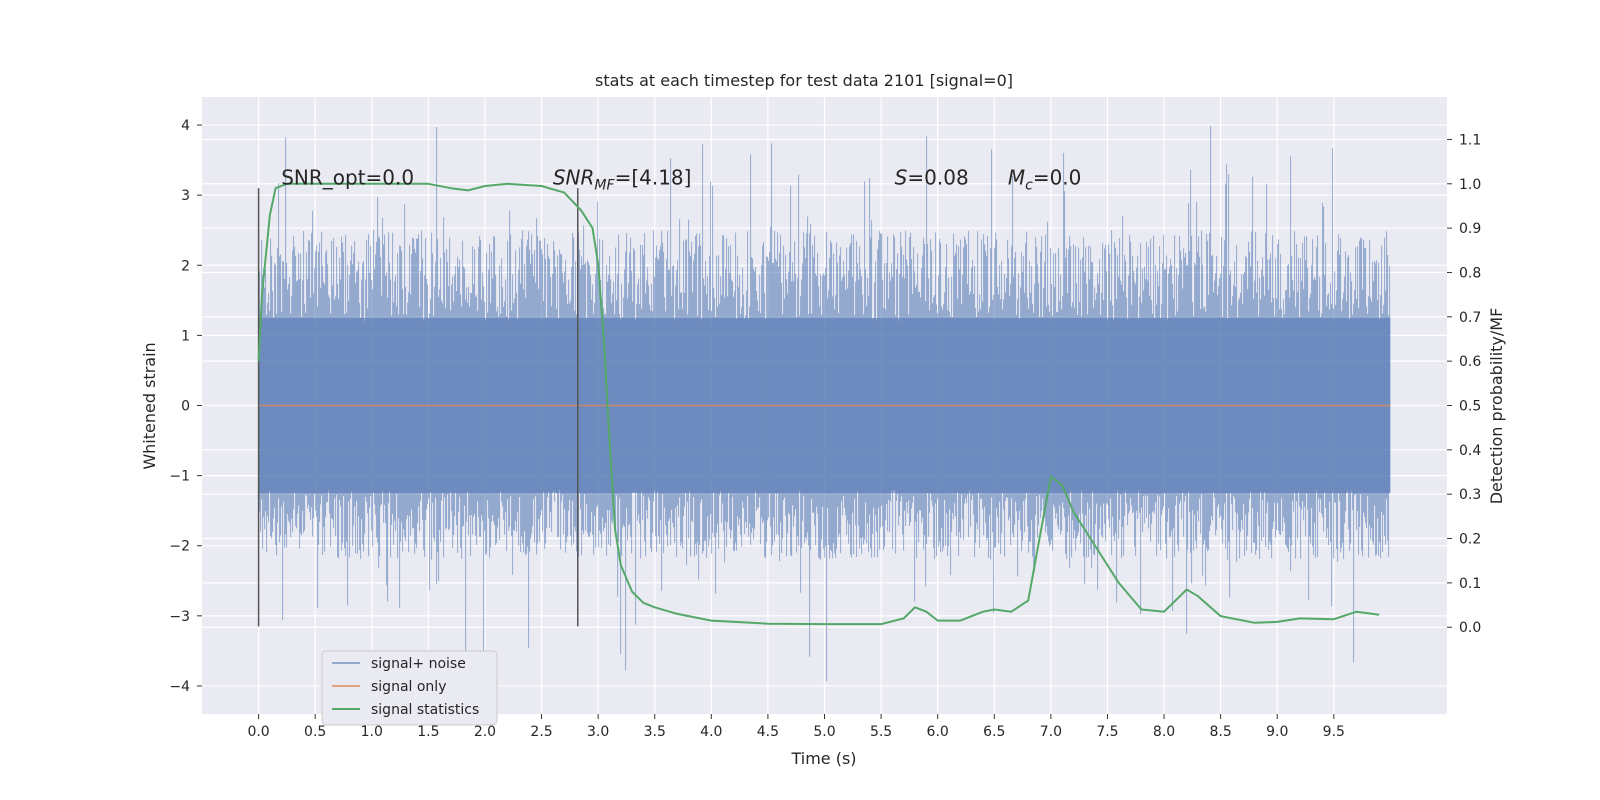  What do you see at coordinates (428, 732) in the screenshot?
I see `x-tick-label: 1.5` at bounding box center [428, 732].